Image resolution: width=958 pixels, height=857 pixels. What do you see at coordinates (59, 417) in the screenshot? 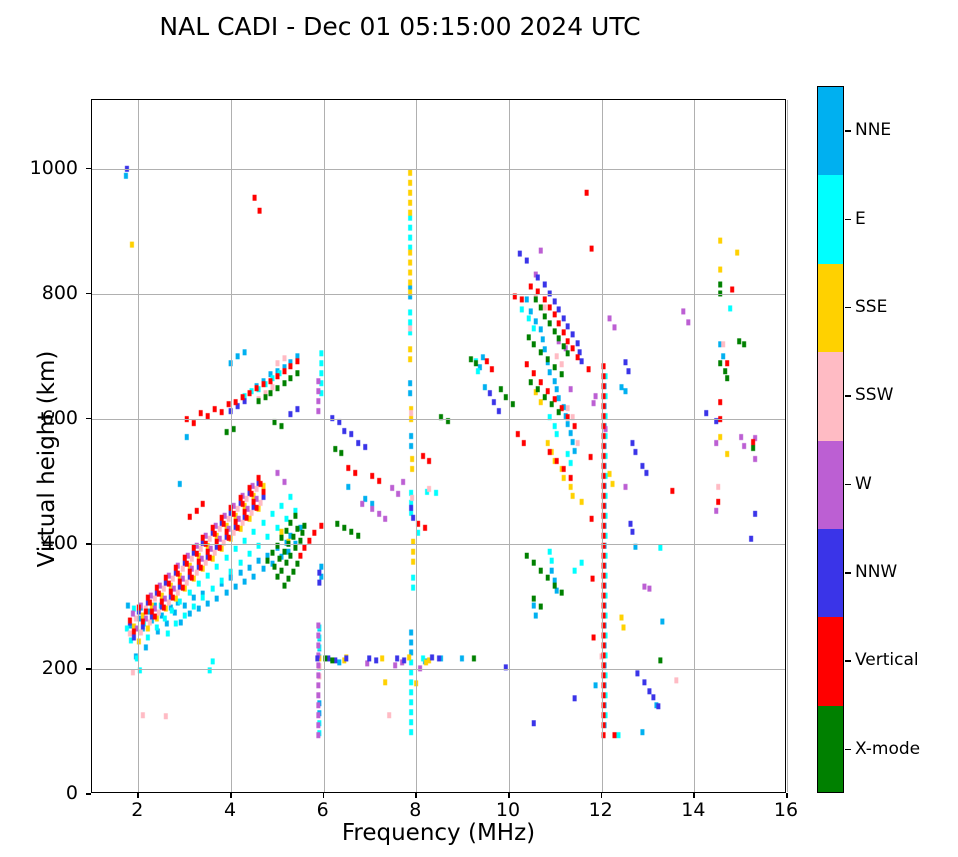
I see `y-tick-label: 600` at bounding box center [59, 417].